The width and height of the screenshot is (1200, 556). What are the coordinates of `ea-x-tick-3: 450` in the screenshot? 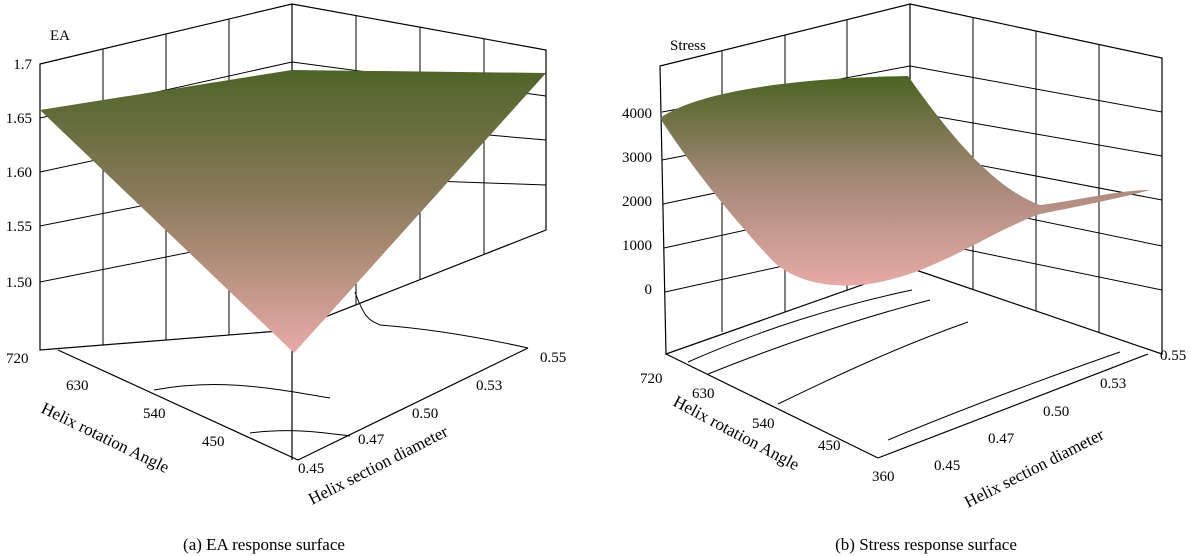 It's located at (213, 442).